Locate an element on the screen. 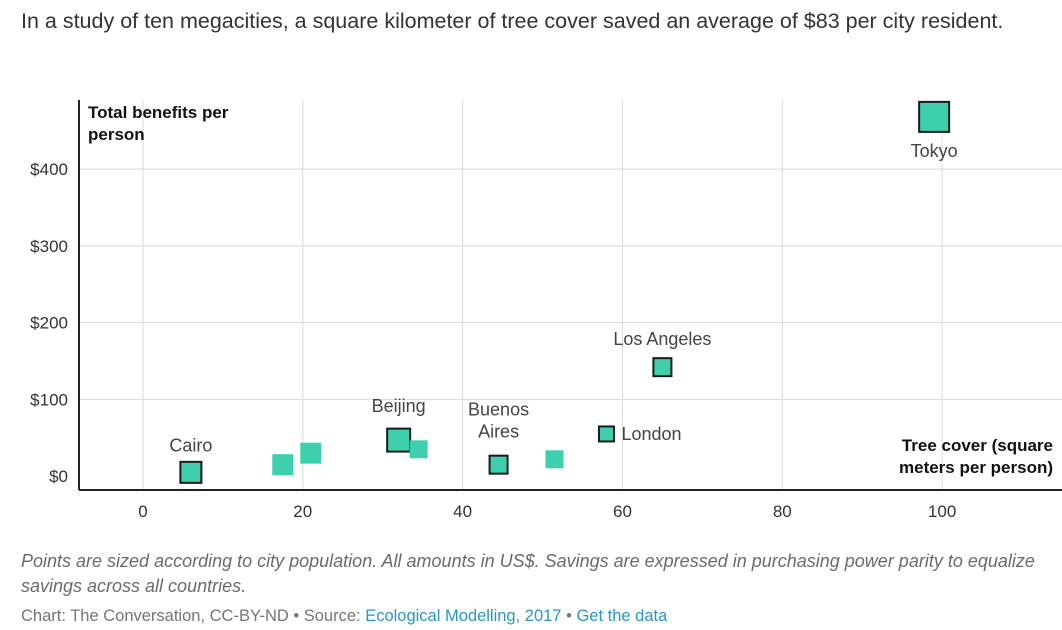 The height and width of the screenshot is (630, 1062). credit-prefix: Chart: The Conversation, CC-BY-ND is located at coordinates (155, 616).